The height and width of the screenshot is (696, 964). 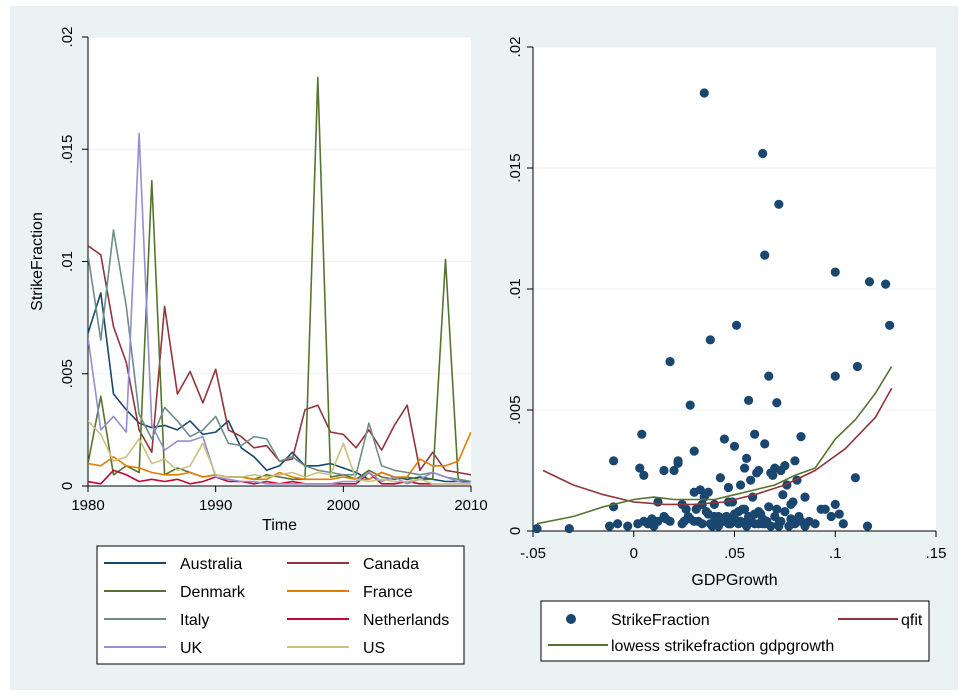 I want to click on y-axis-title: StrikeFraction, so click(x=37, y=261).